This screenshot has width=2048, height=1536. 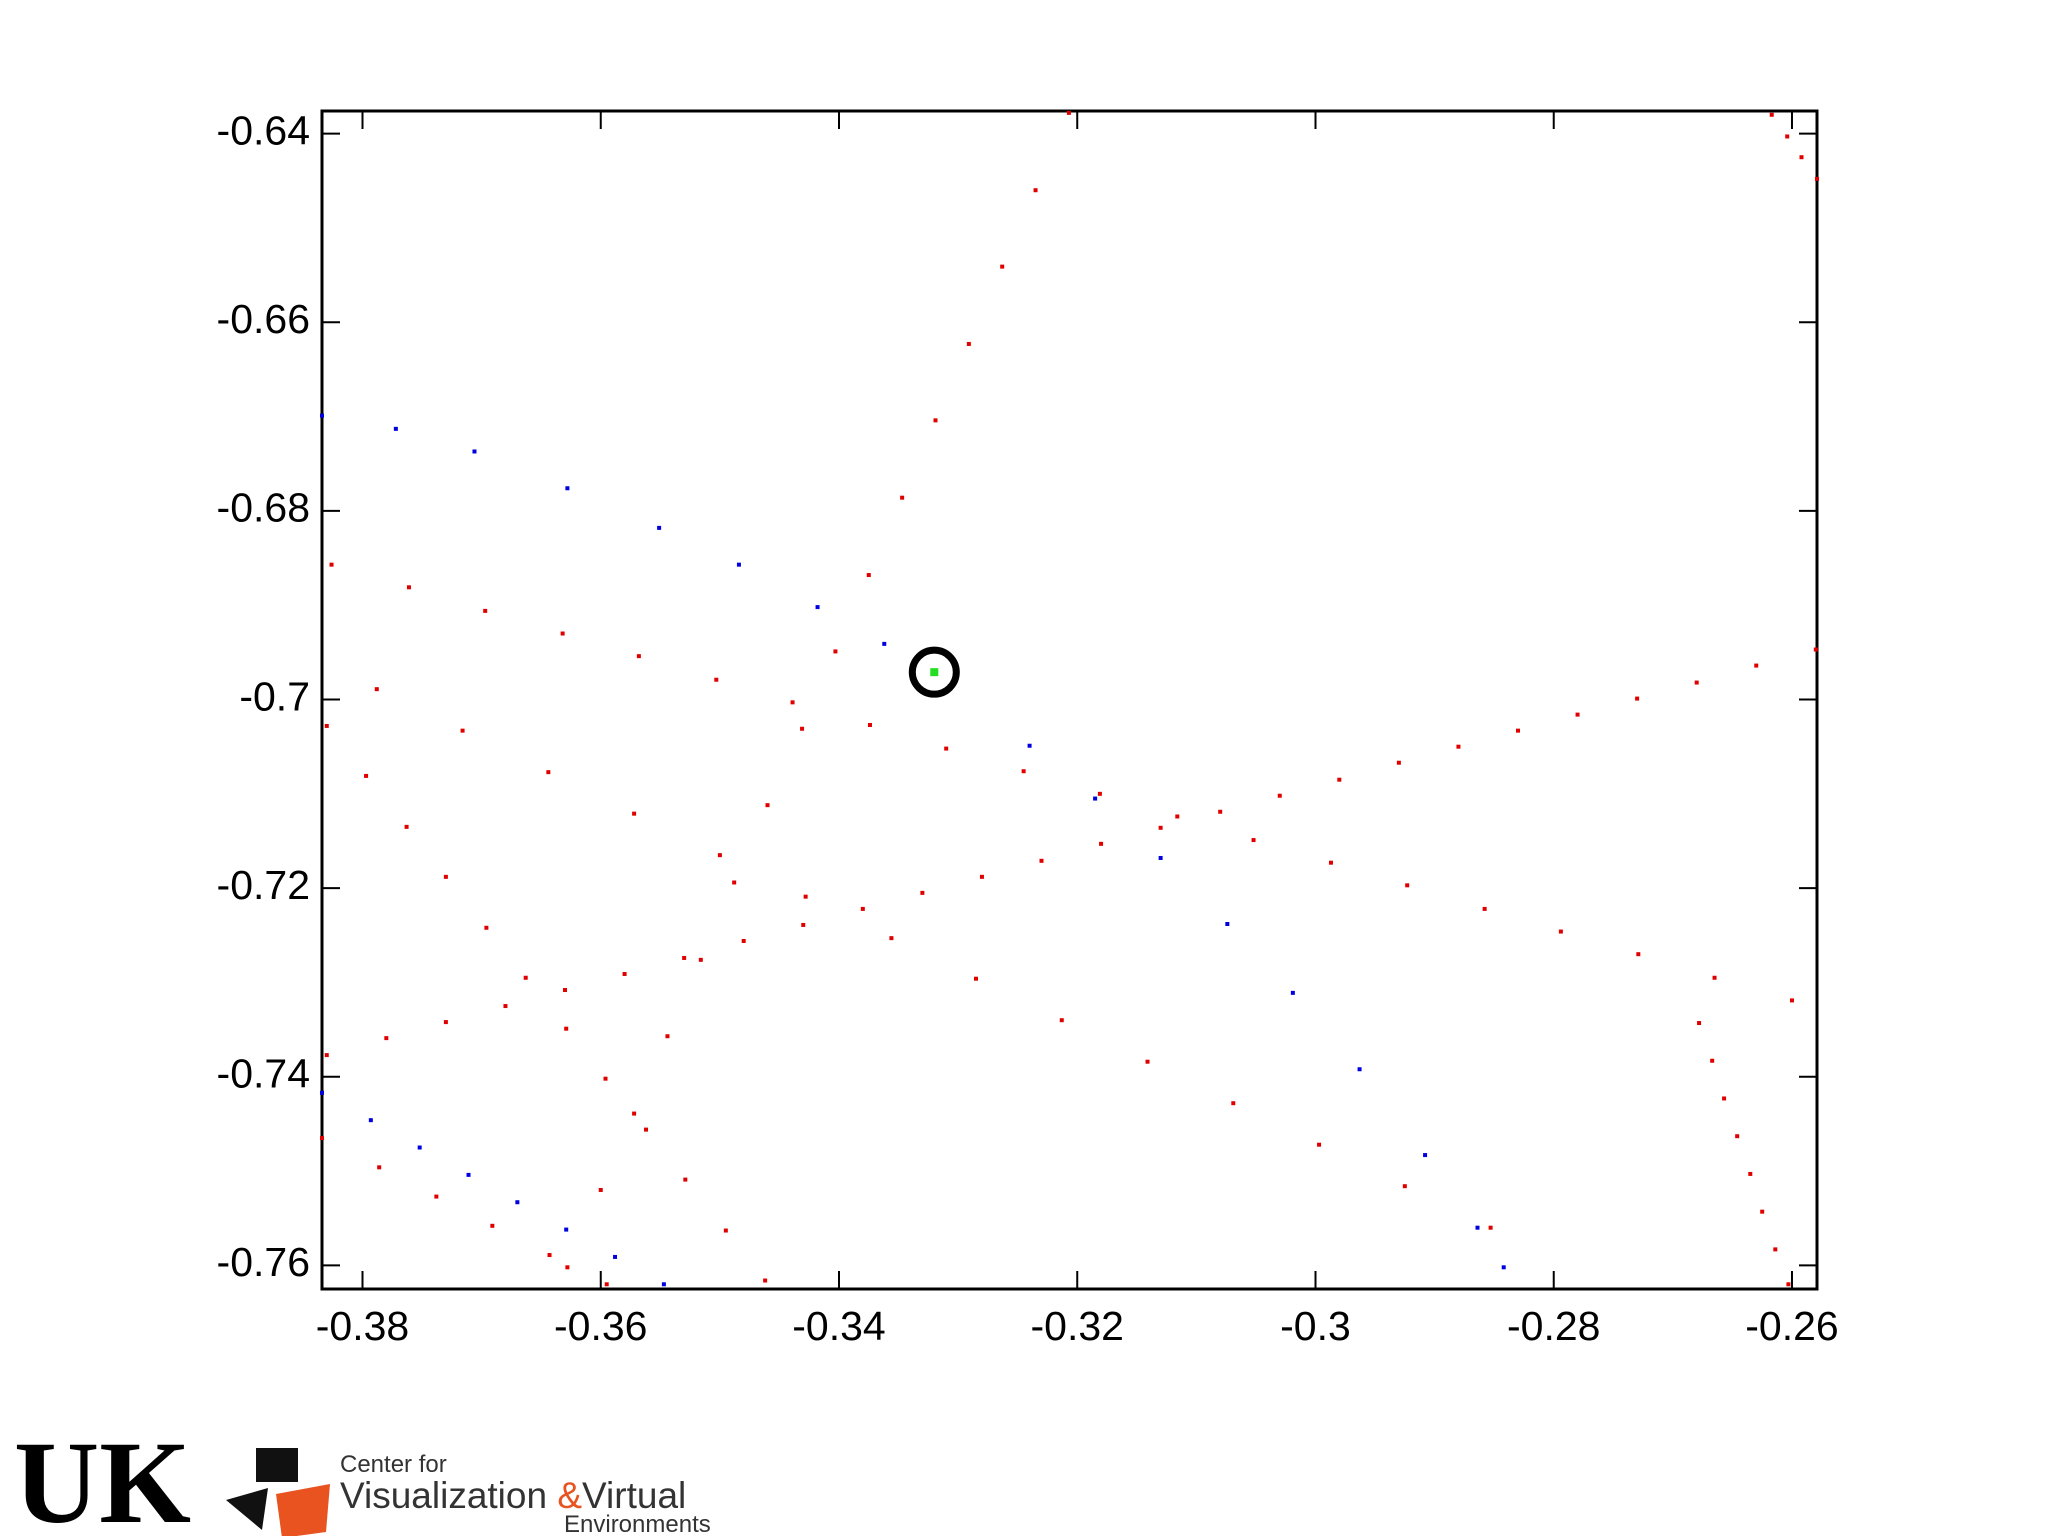 I want to click on logo-triangle, so click(x=247, y=1509).